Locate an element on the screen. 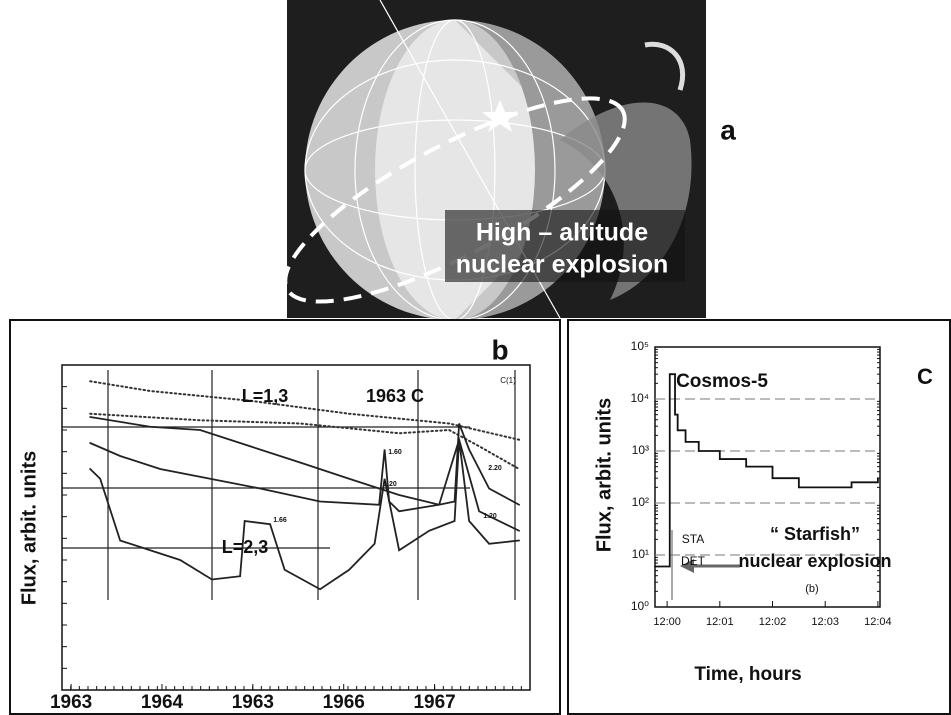  plot-frame is located at coordinates (767, 477).